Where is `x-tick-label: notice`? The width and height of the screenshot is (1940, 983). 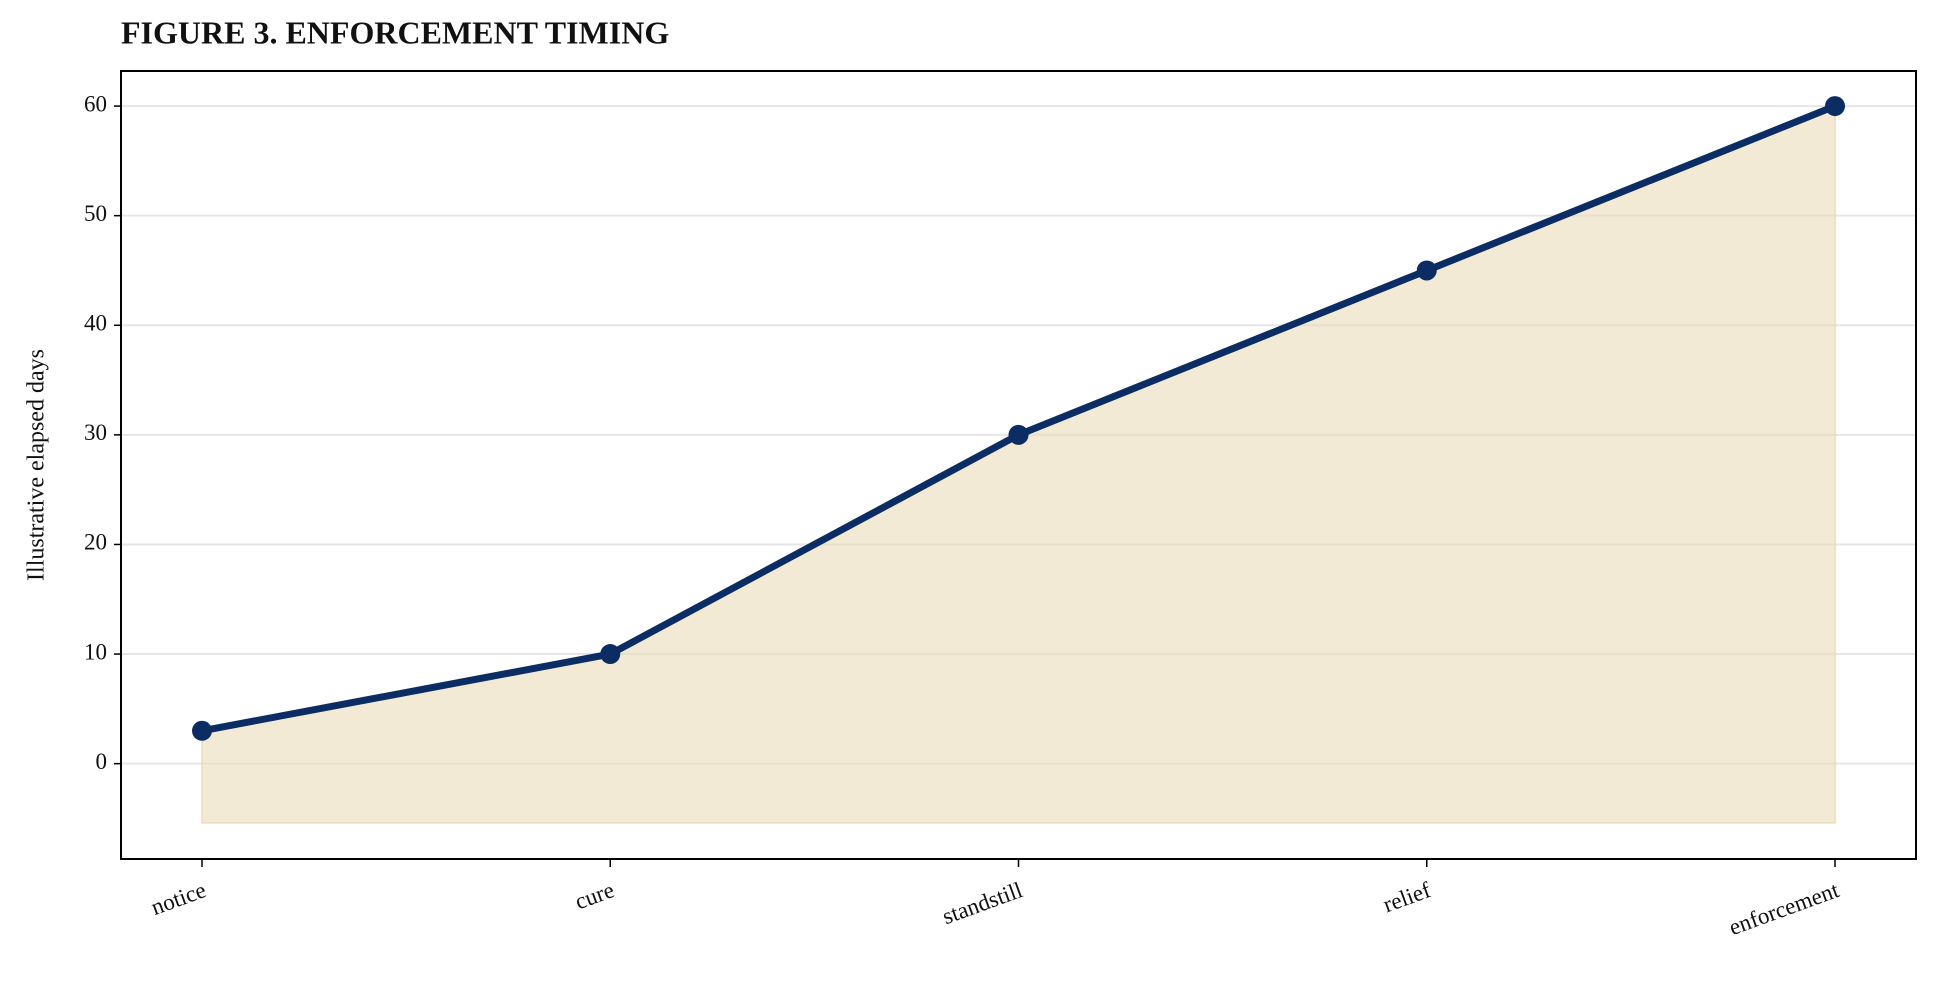 x-tick-label: notice is located at coordinates (178, 898).